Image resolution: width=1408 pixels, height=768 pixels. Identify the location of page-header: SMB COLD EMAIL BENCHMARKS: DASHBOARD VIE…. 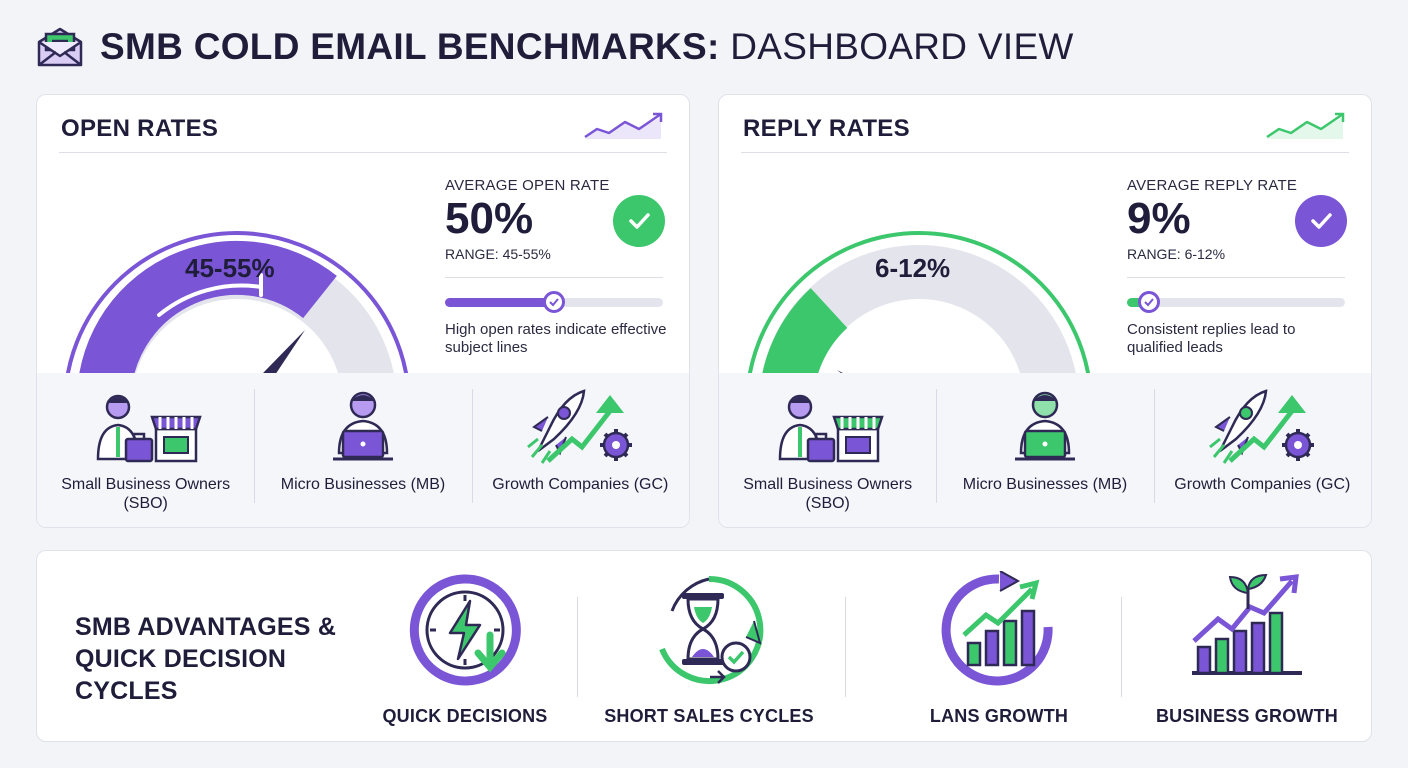
(555, 47).